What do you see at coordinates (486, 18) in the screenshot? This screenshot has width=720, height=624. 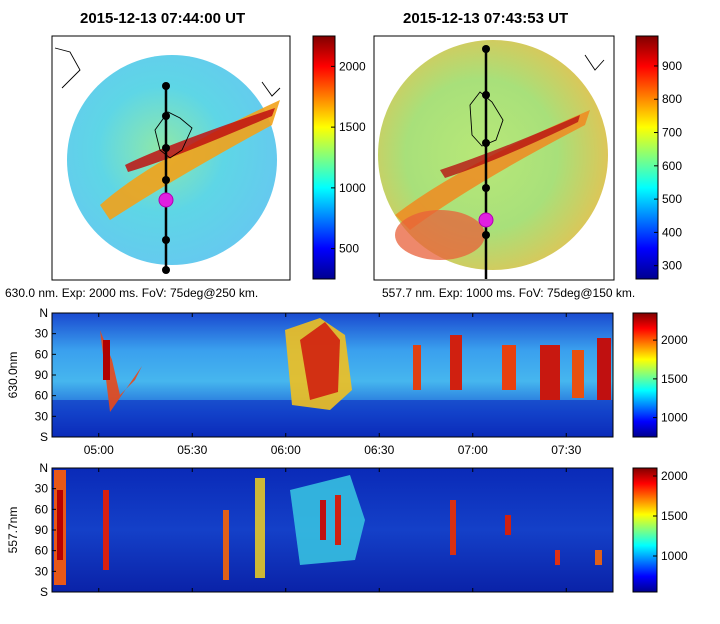 I see `panel-title-right: 2015-12-13 07:43:53 UT` at bounding box center [486, 18].